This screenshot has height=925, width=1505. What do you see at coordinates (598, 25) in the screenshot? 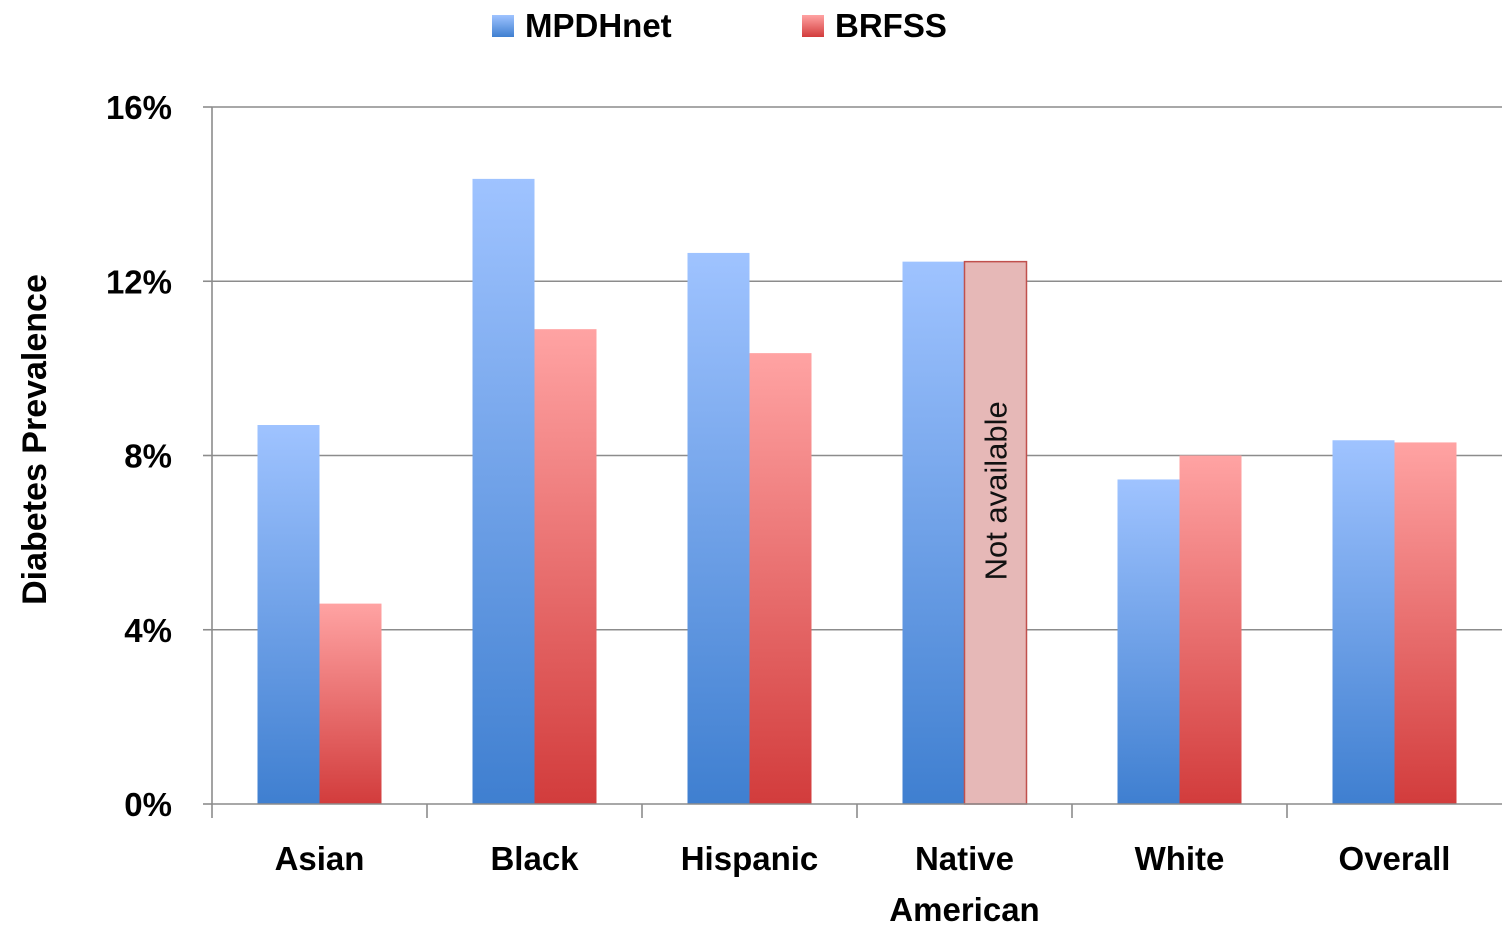
I see `legend-label-mpdhnet: MPDHnet` at bounding box center [598, 25].